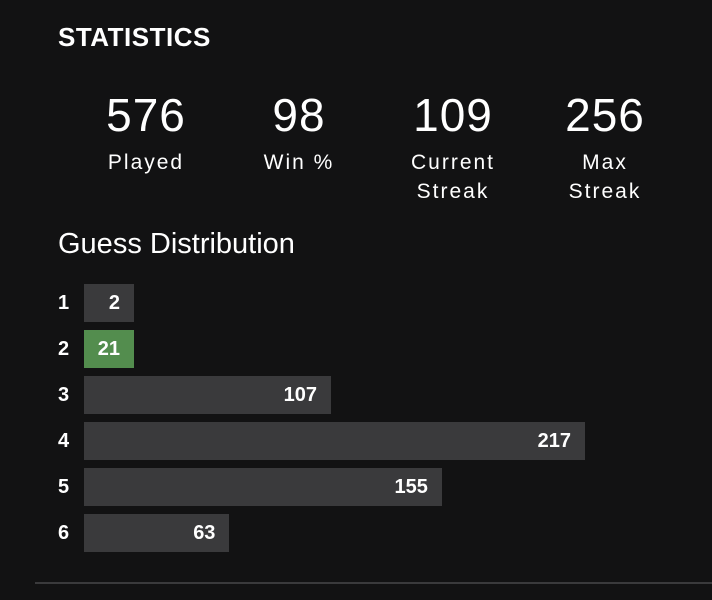 This screenshot has width=712, height=600. I want to click on guess-number: 1, so click(64, 302).